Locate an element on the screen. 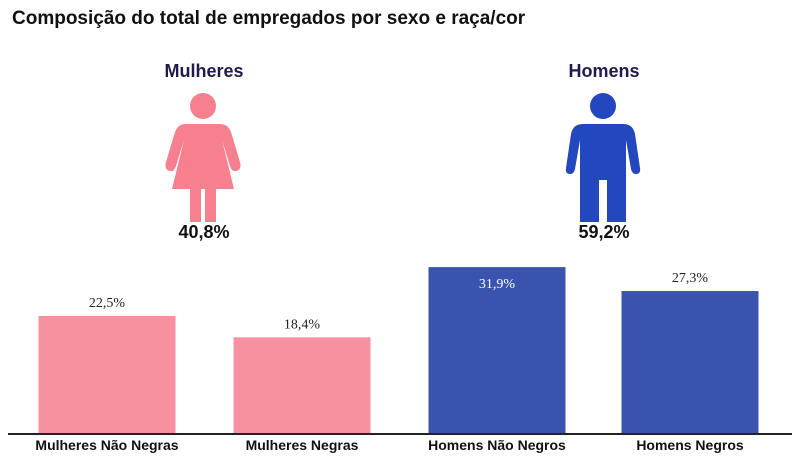 The height and width of the screenshot is (460, 800). category-label: Homens Negros is located at coordinates (690, 445).